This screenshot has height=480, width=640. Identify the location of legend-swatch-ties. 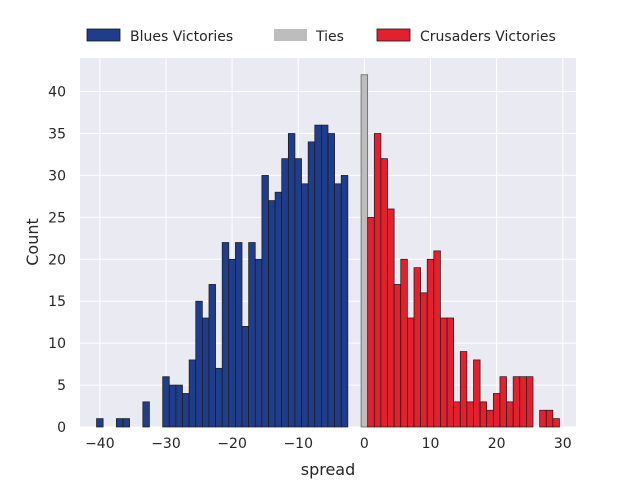
(290, 35).